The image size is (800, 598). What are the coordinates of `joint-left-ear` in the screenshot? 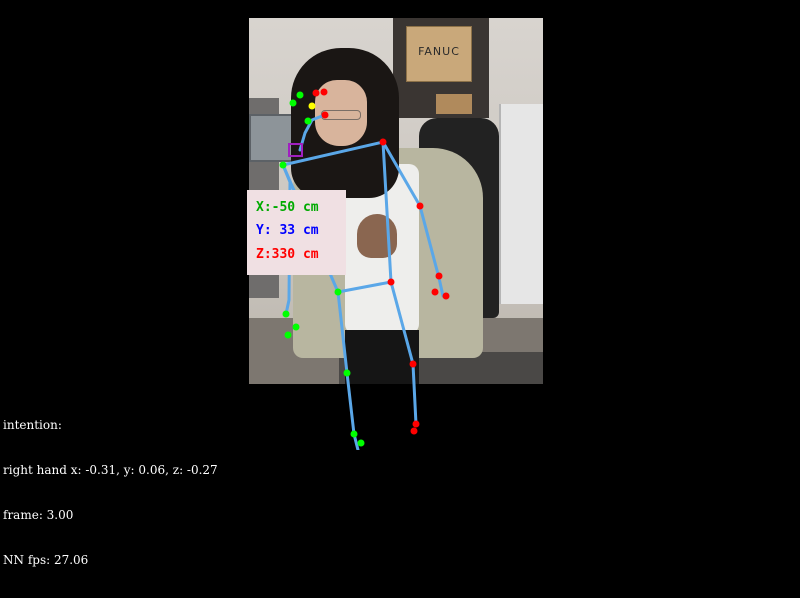 It's located at (293, 103).